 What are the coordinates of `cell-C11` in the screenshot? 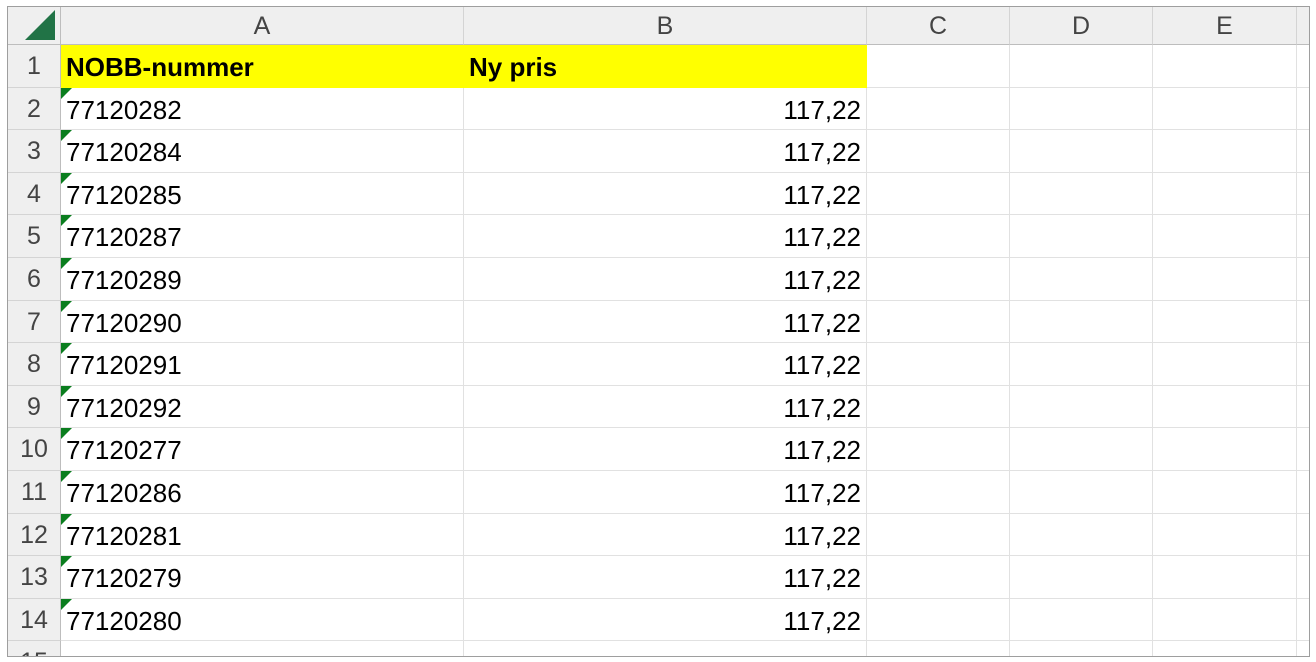 It's located at (938, 492).